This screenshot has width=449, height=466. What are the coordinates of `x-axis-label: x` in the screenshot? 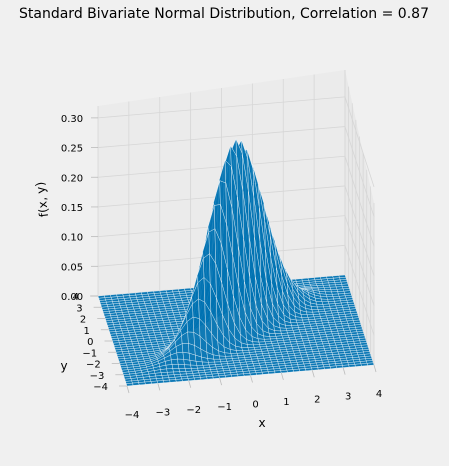 It's located at (261, 423).